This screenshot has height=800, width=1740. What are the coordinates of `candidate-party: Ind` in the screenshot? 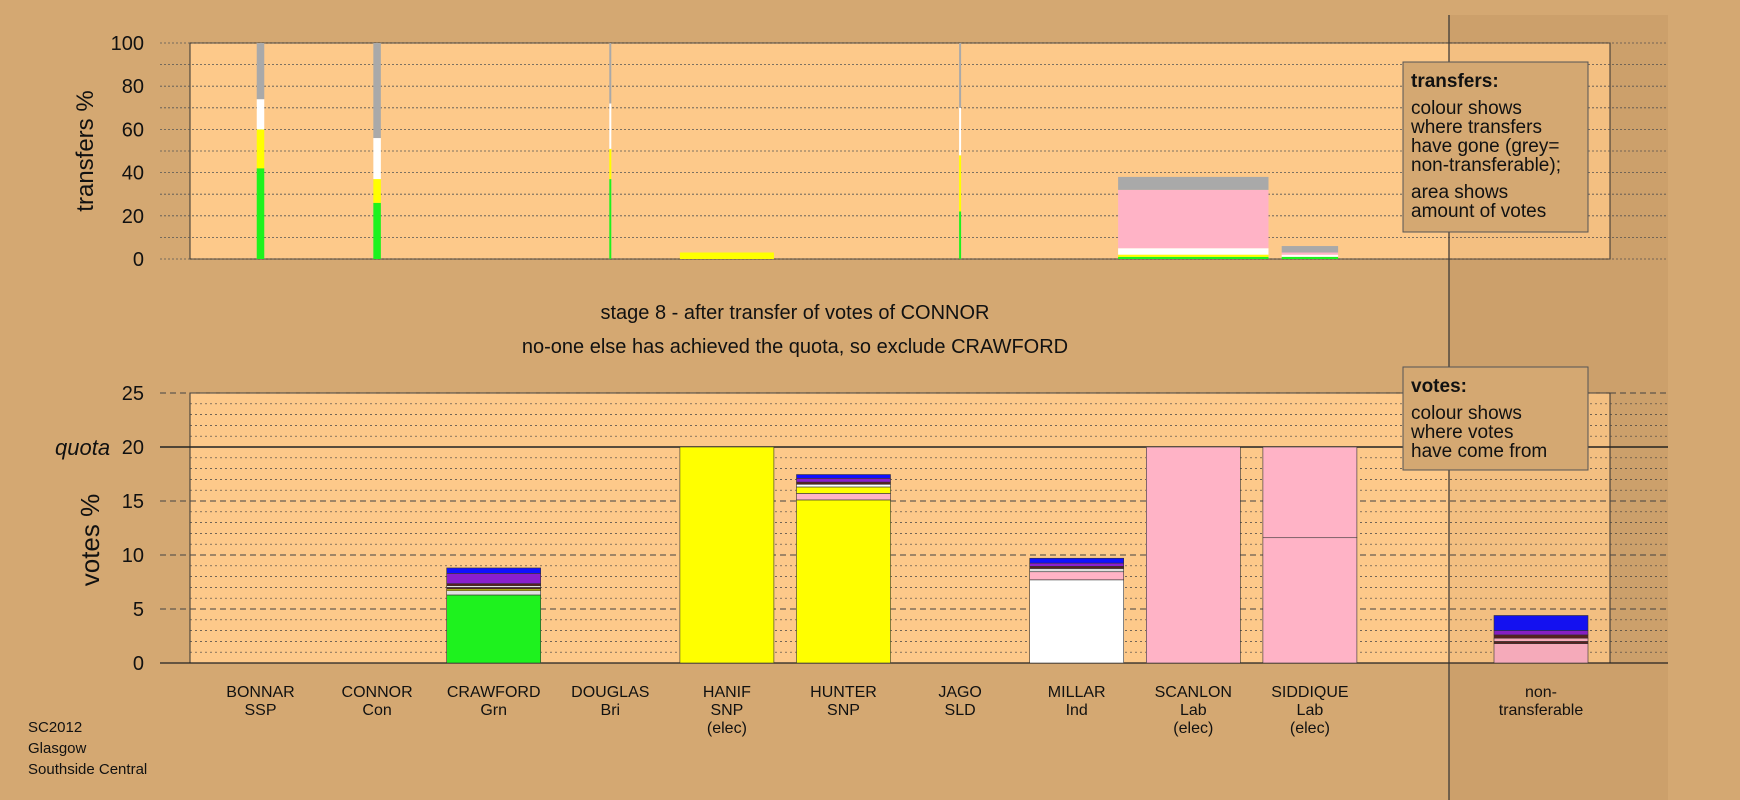 It's located at (1077, 710).